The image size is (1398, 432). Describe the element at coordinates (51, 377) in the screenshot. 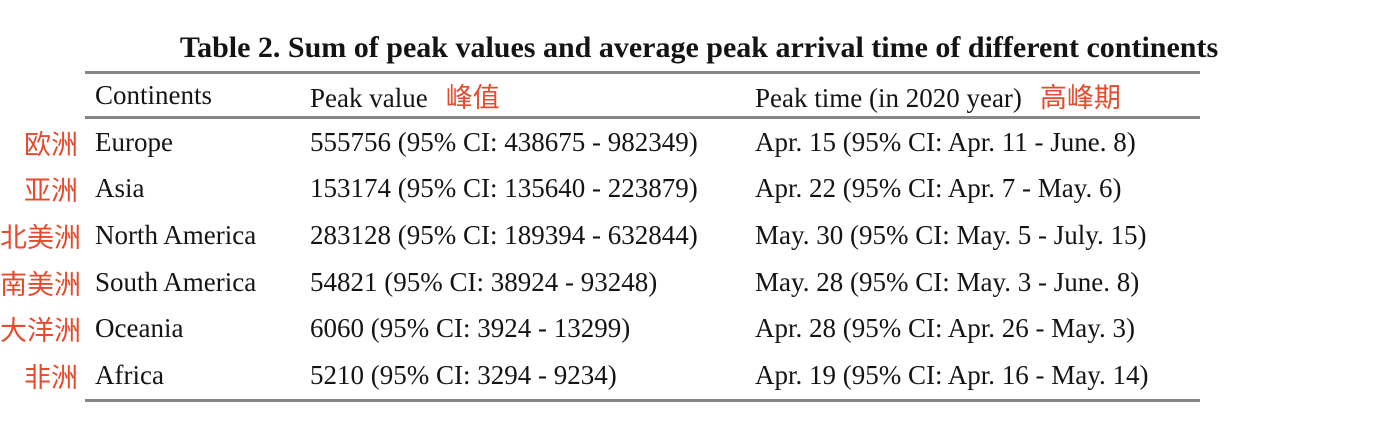

I see `continent-zh-annotation: 非洲` at that location.